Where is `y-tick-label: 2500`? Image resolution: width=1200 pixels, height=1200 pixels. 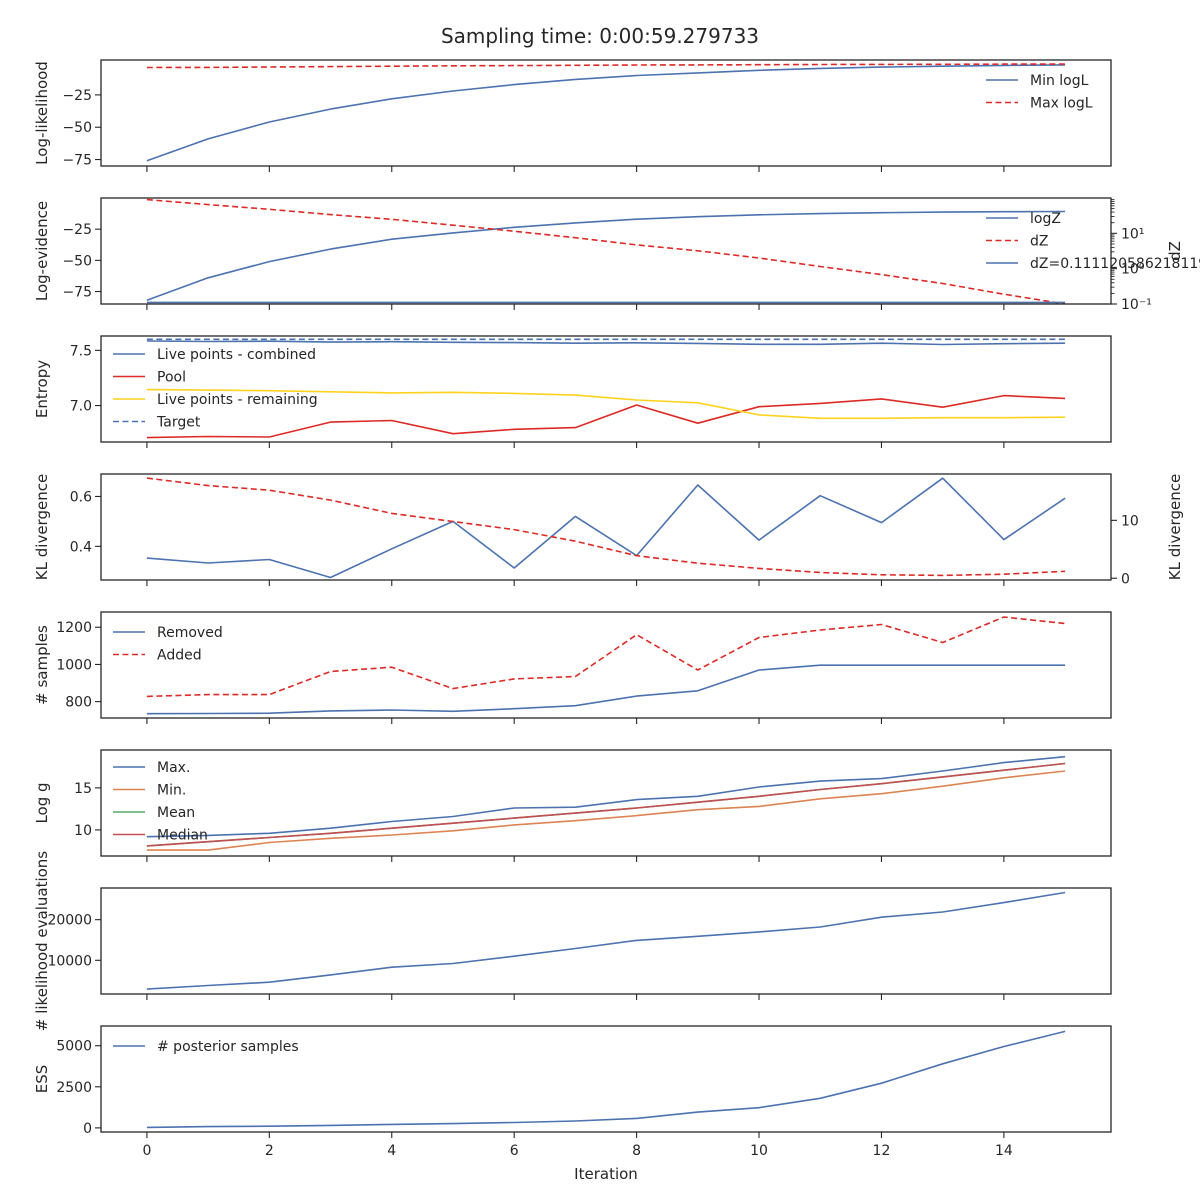 y-tick-label: 2500 is located at coordinates (74, 1088).